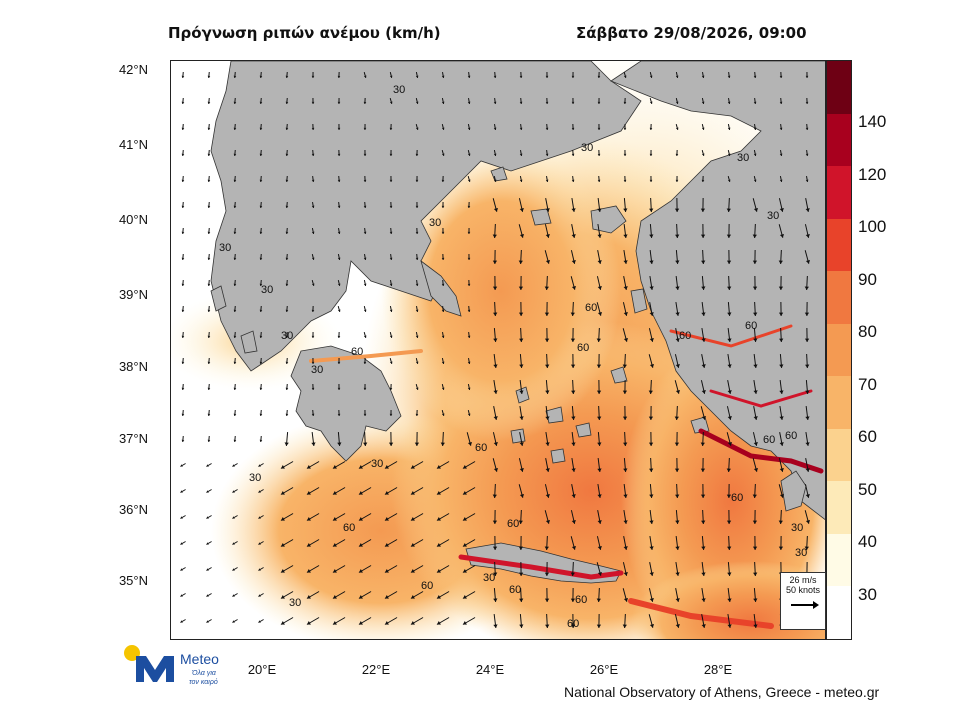 The height and width of the screenshot is (720, 960). I want to click on legend-swatch, so click(839, 403).